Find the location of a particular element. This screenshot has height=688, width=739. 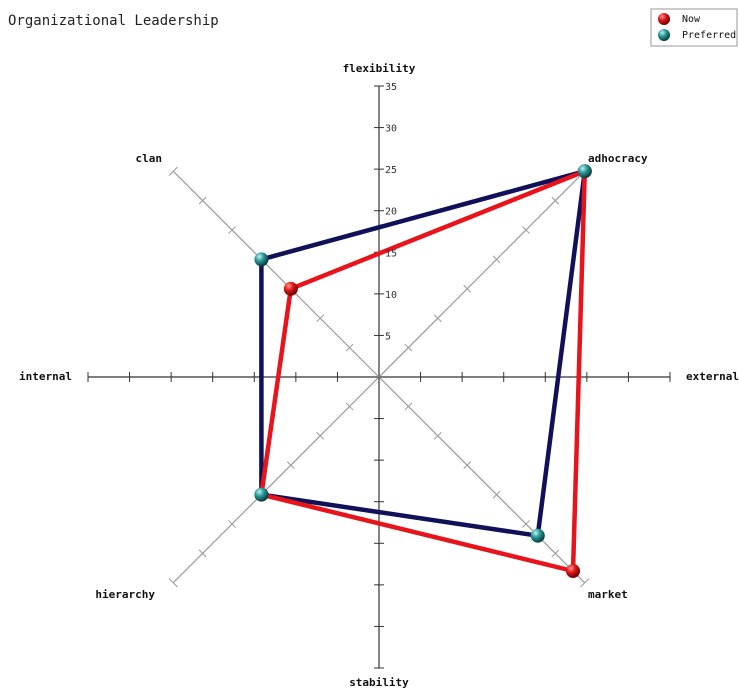

tick-label: 15 is located at coordinates (391, 253).